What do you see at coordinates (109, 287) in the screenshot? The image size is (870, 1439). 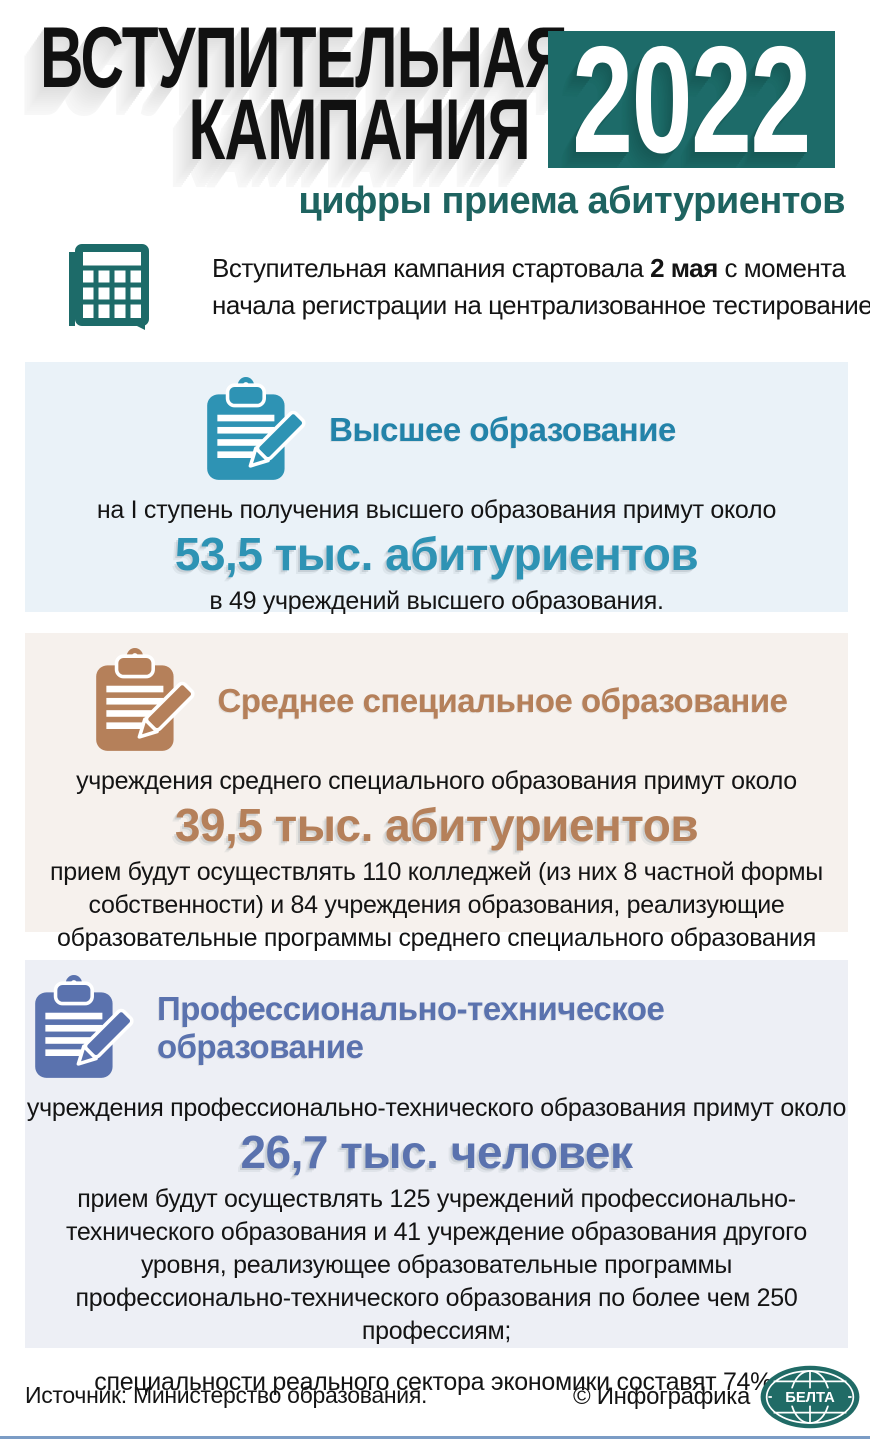 I see `calendar-icon` at bounding box center [109, 287].